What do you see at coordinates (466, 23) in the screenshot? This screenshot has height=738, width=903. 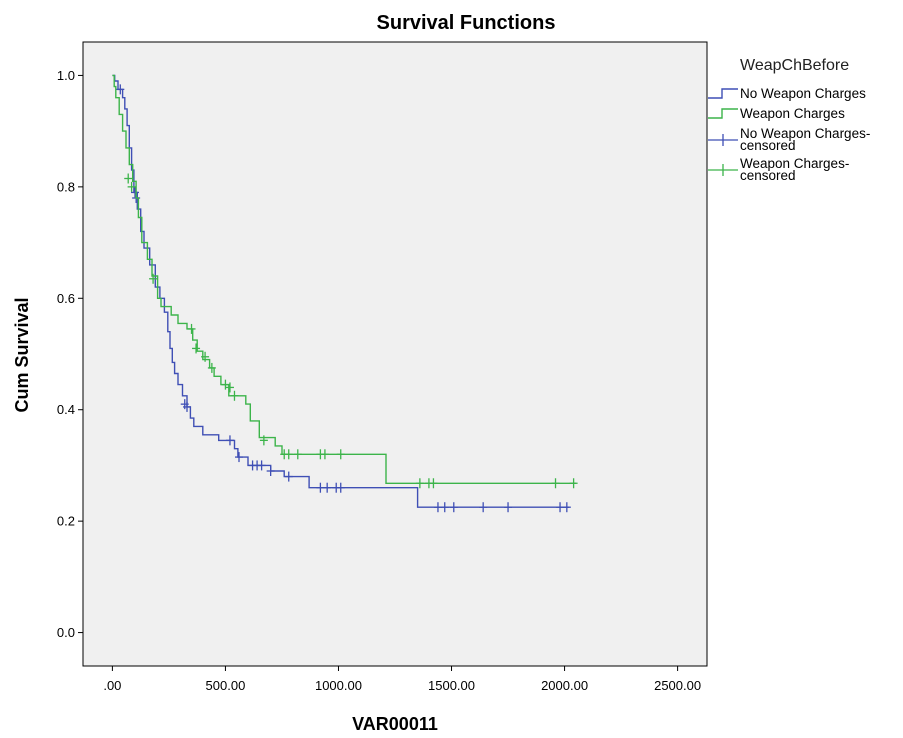 I see `chart-title: Survival Functions` at bounding box center [466, 23].